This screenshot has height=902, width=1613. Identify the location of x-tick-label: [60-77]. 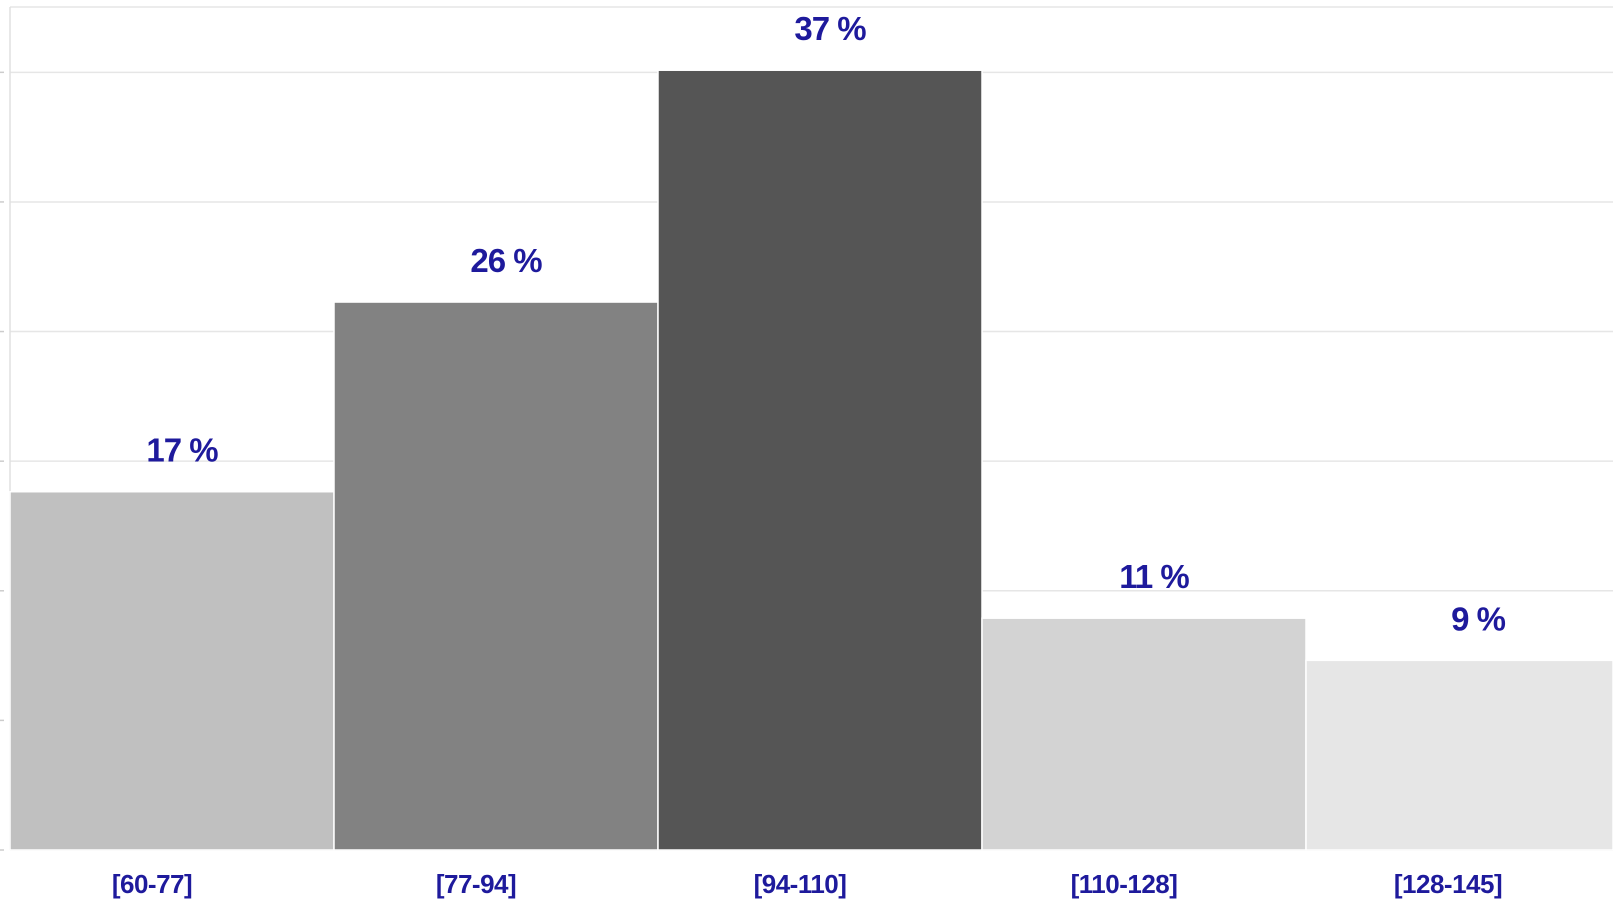
(152, 884).